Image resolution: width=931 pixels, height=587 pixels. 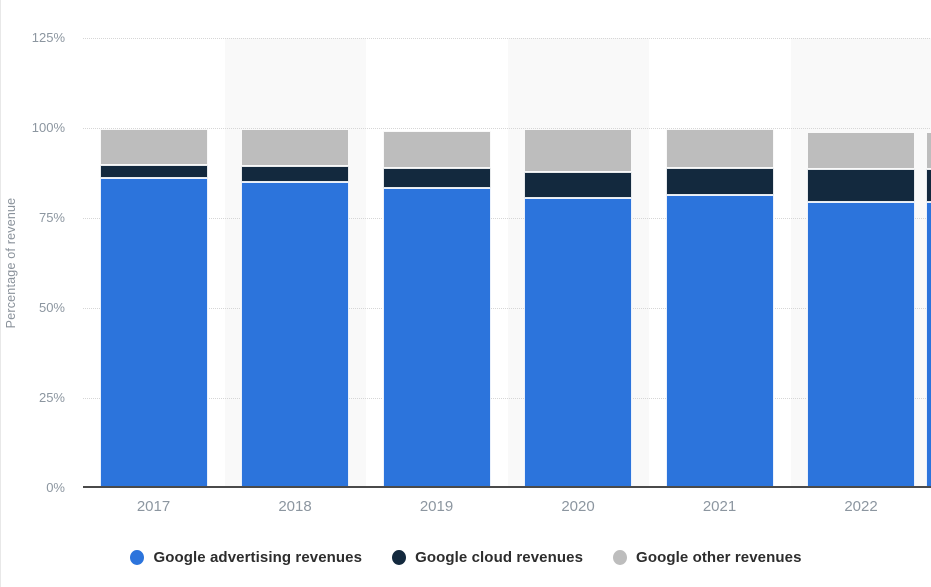 I want to click on bar-2020-google-other-revenues, so click(x=578, y=151).